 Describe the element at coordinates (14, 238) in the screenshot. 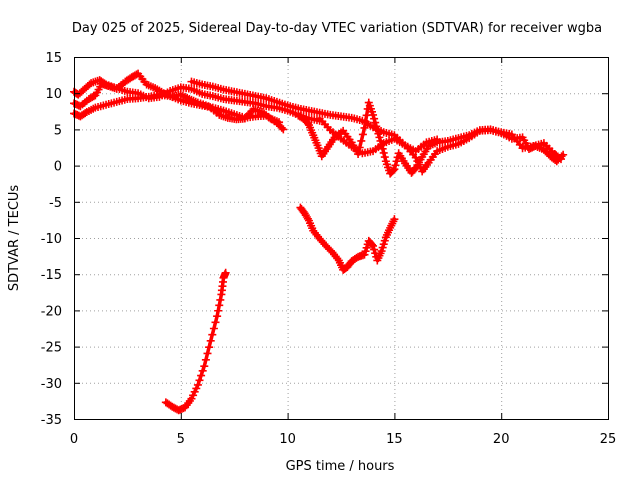

I see `y-axis-label: SDTVAR / TECUs` at that location.